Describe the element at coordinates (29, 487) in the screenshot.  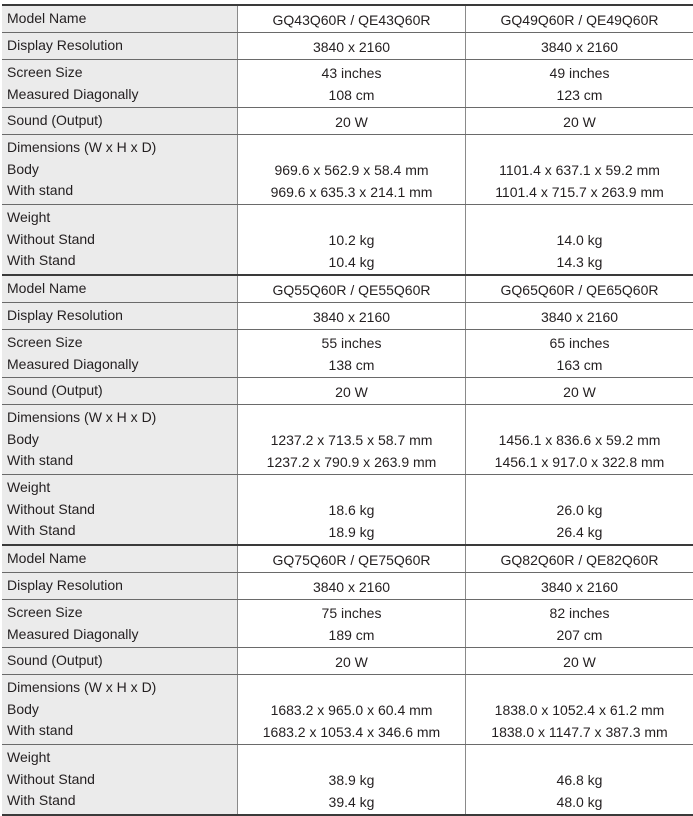
I see `label-weight: Weight` at that location.